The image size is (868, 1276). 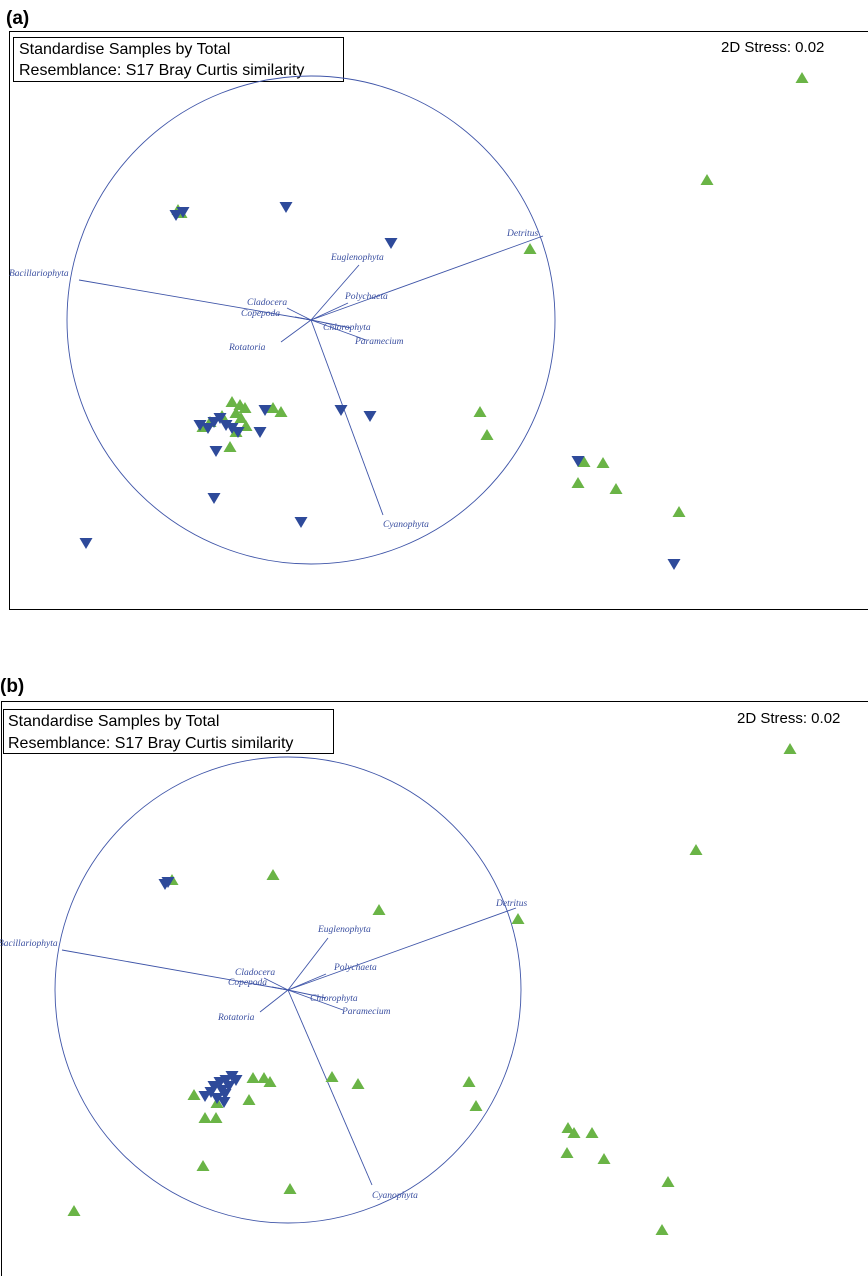 What do you see at coordinates (18, 18) in the screenshot?
I see `panel-label-a: (a)` at bounding box center [18, 18].